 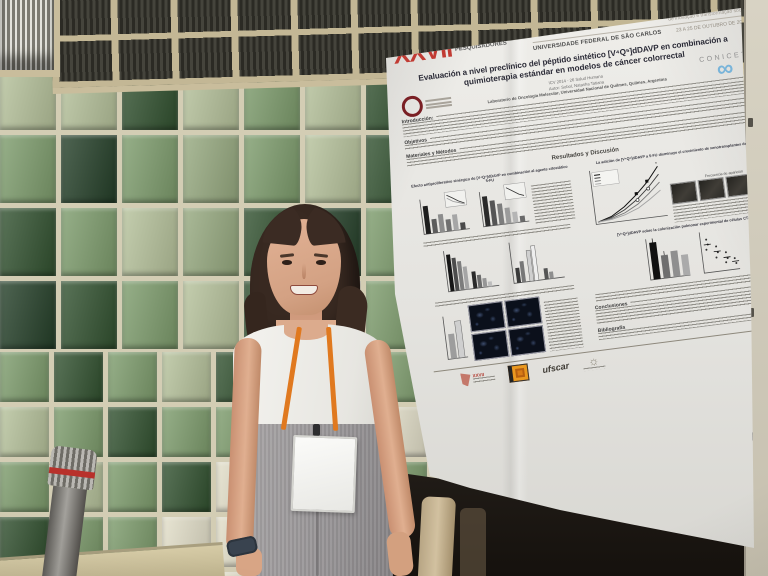 What do you see at coordinates (64, 530) in the screenshot?
I see `tube-body` at bounding box center [64, 530].